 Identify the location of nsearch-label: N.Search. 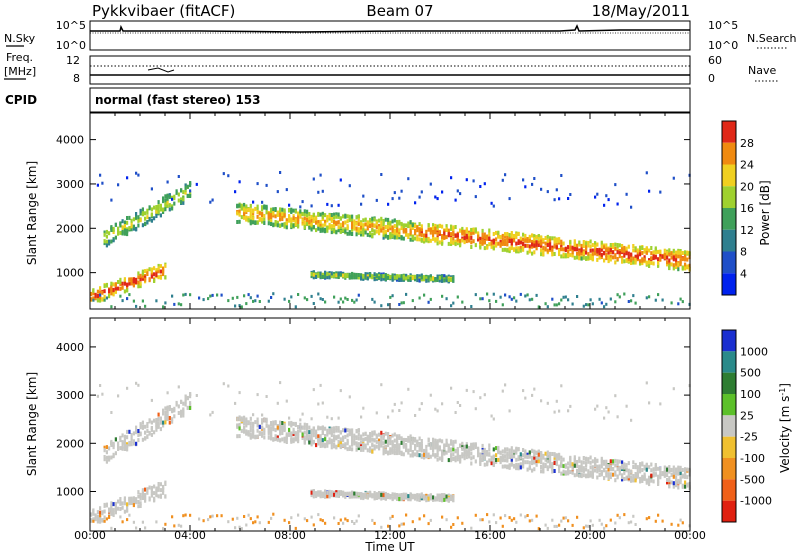
(772, 38).